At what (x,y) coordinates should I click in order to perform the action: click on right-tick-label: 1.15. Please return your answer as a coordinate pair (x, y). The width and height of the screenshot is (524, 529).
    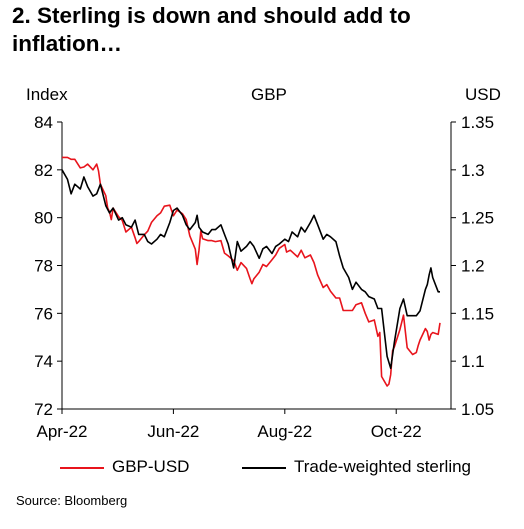
    Looking at the image, I should click on (477, 313).